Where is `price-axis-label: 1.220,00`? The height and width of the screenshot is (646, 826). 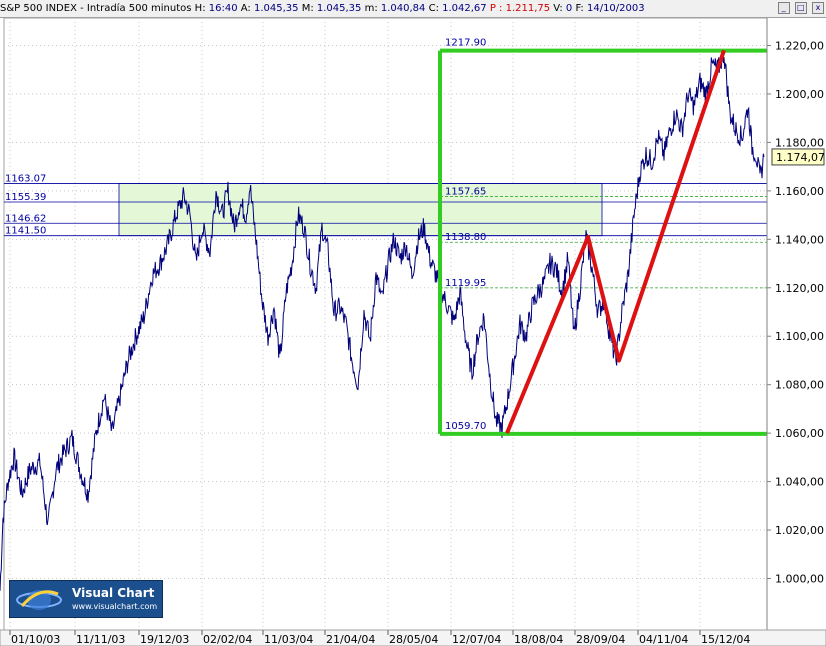 price-axis-label: 1.220,00 is located at coordinates (799, 46).